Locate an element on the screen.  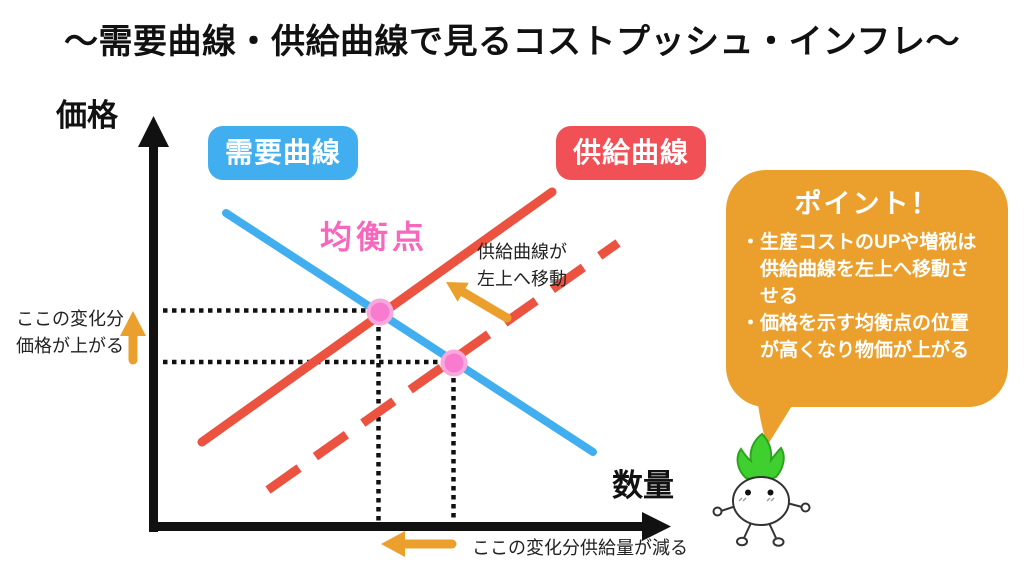
supply-shift-arrow-icon is located at coordinates (479, 302).